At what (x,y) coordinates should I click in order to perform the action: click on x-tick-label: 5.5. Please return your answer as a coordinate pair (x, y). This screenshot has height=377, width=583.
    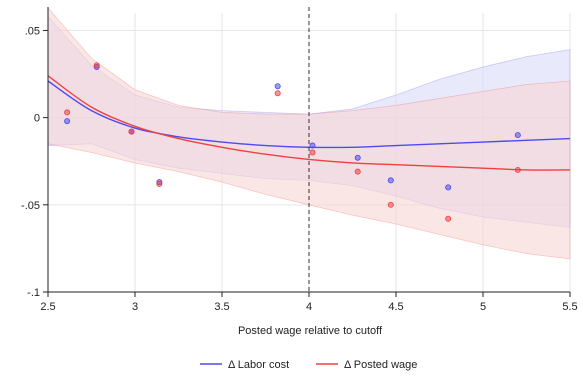
    Looking at the image, I should click on (569, 307).